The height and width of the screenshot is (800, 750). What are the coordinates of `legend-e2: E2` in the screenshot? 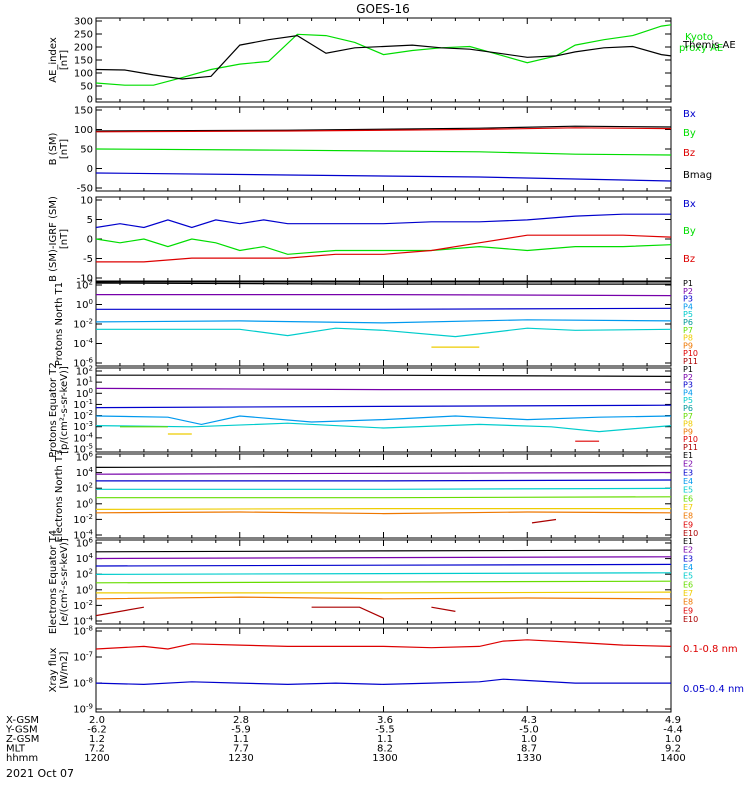 It's located at (688, 464).